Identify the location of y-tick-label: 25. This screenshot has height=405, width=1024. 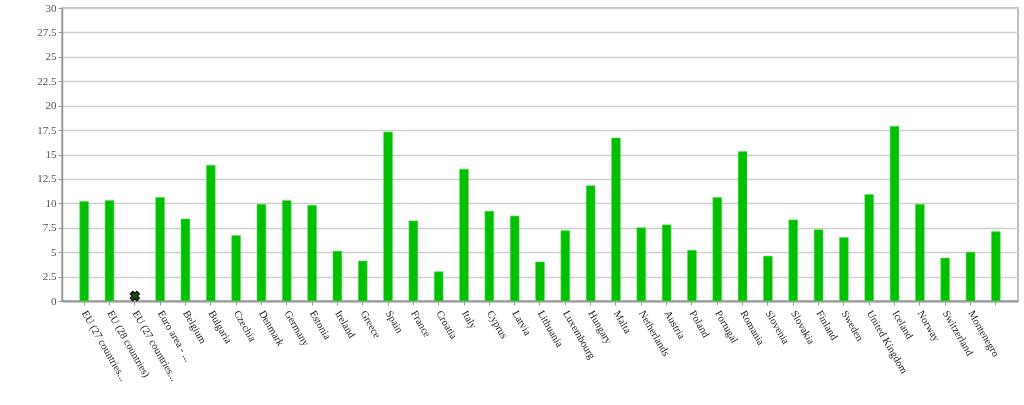
(51, 56).